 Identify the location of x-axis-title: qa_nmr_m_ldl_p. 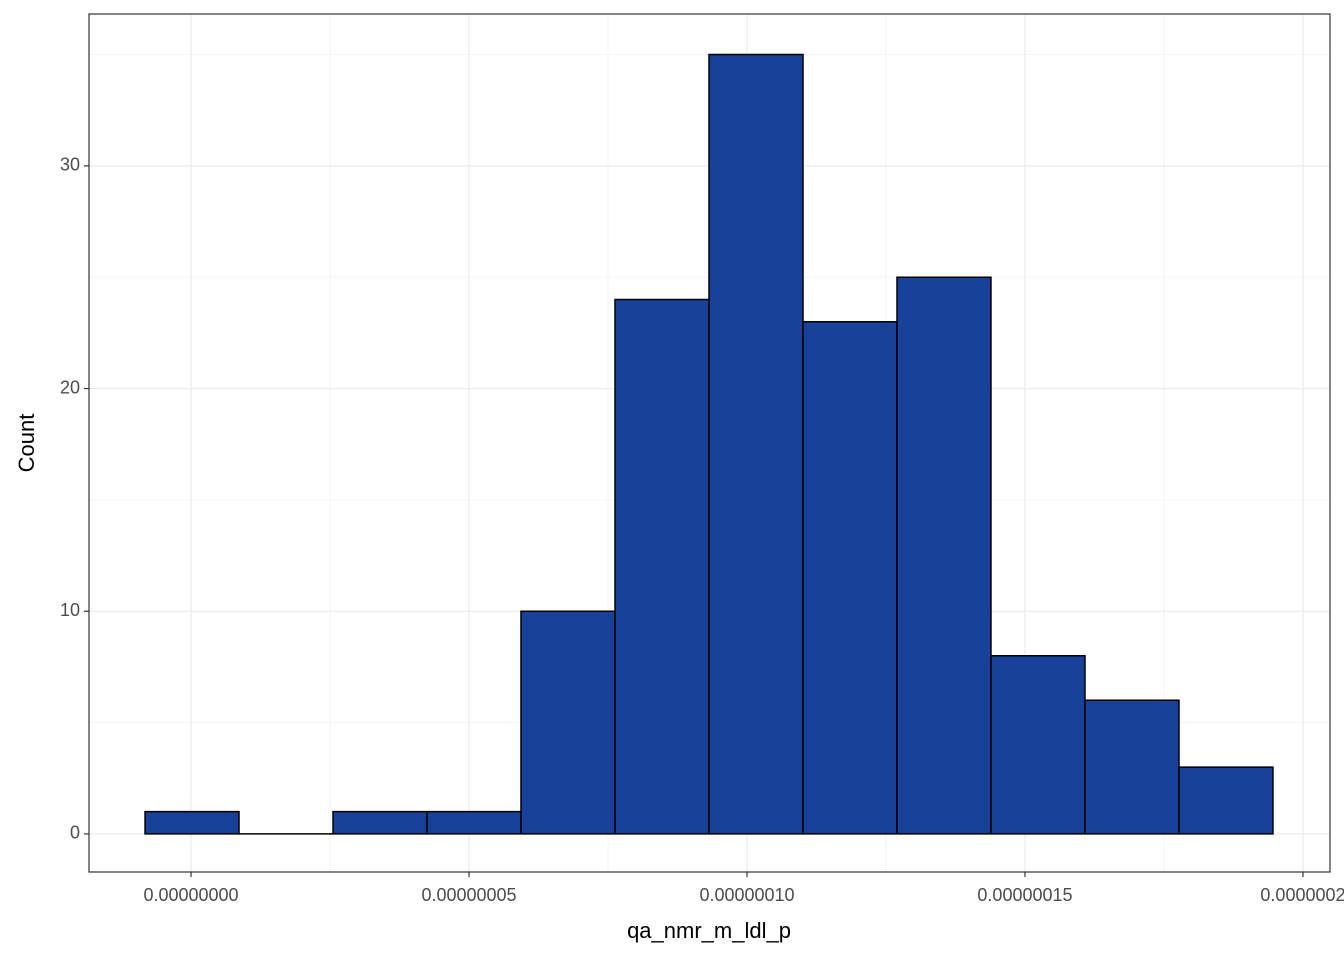
(709, 930).